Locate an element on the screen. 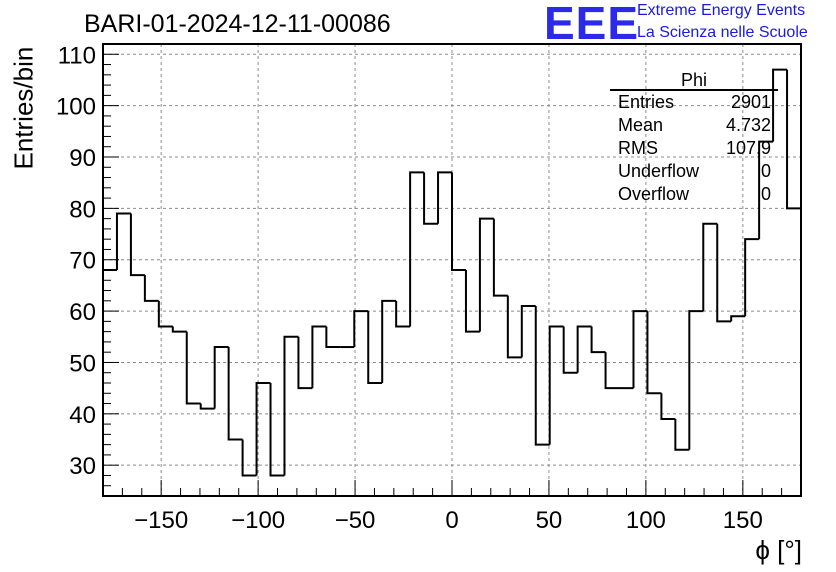 Image resolution: width=836 pixels, height=572 pixels. stats-label: Overflow is located at coordinates (654, 194).